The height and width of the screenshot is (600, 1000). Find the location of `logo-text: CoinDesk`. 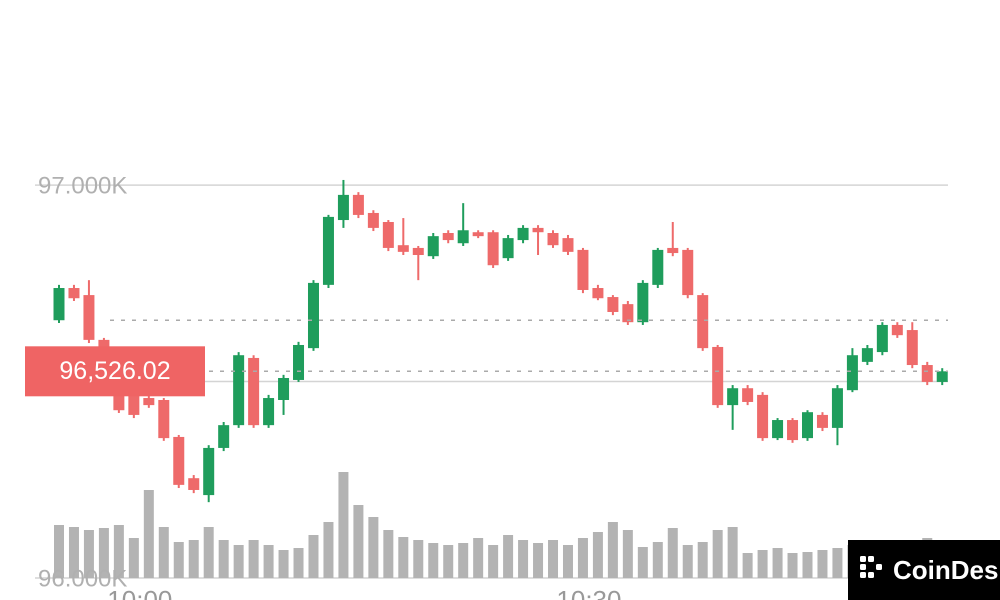

logo-text: CoinDesk is located at coordinates (946, 570).